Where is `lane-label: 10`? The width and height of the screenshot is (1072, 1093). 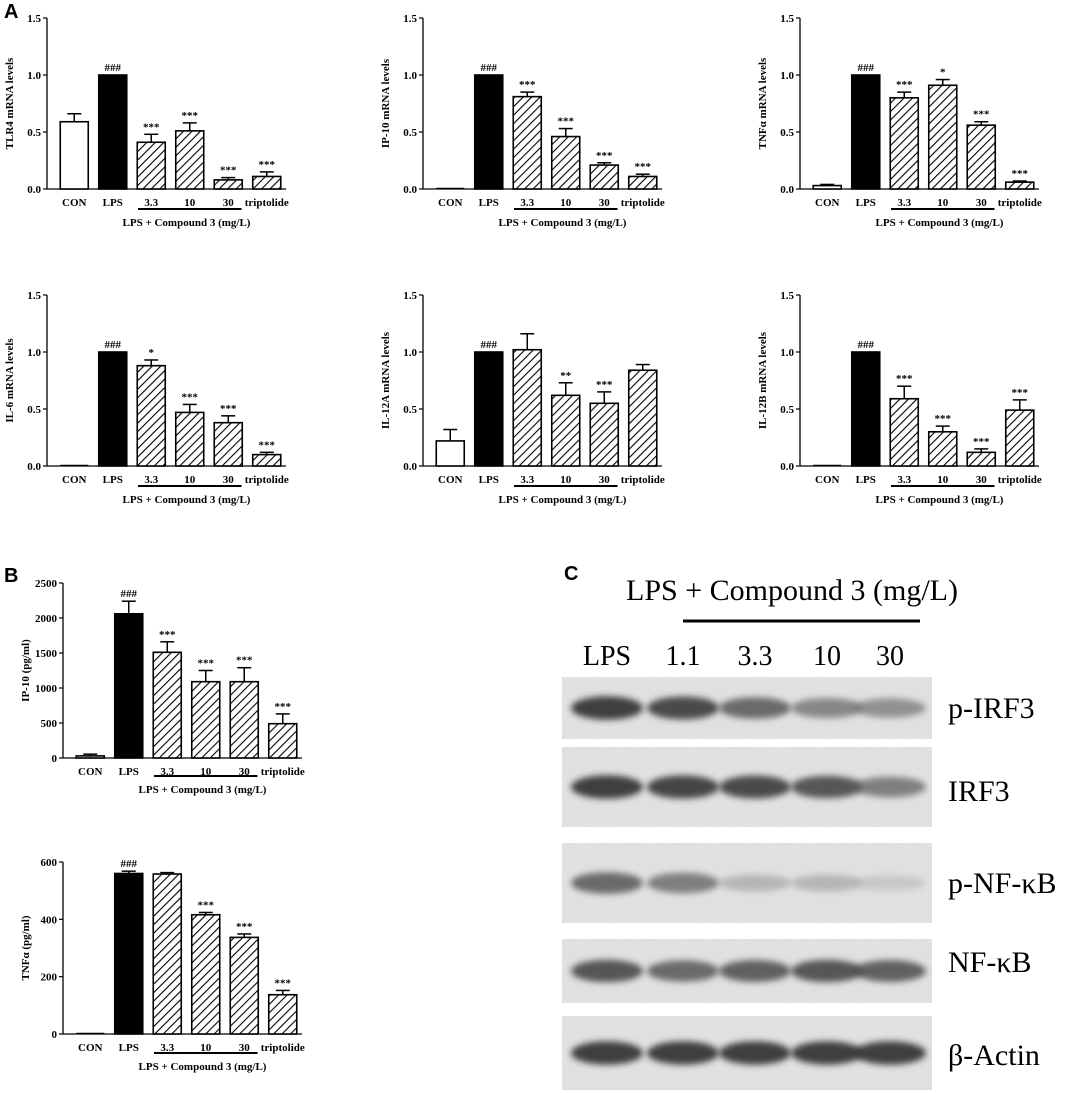
lane-label: 10 is located at coordinates (827, 656).